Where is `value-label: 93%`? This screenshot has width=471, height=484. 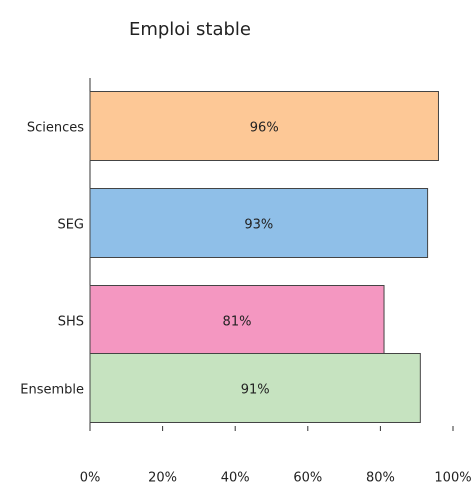 value-label: 93% is located at coordinates (258, 225).